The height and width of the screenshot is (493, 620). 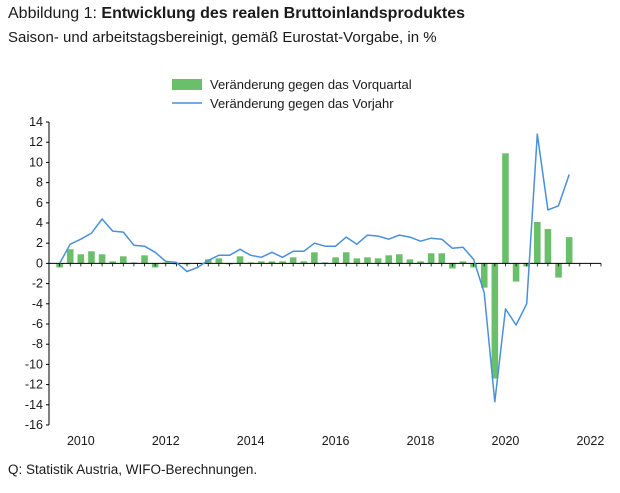 I want to click on y-tick-label: 2, so click(x=39, y=243).